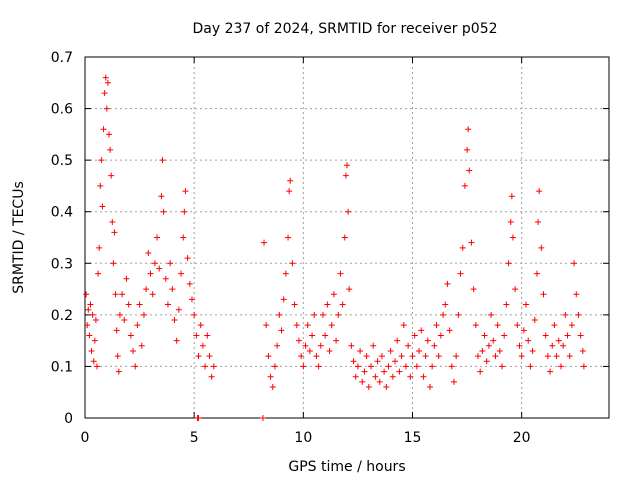  I want to click on y-tick-label: 0.5, so click(62, 161).